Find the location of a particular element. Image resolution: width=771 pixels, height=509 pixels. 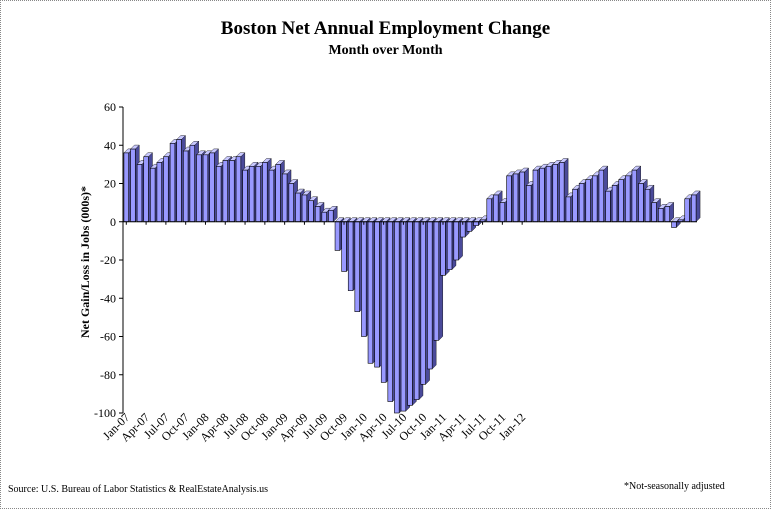

y-tick-label: -100 is located at coordinates (105, 413).